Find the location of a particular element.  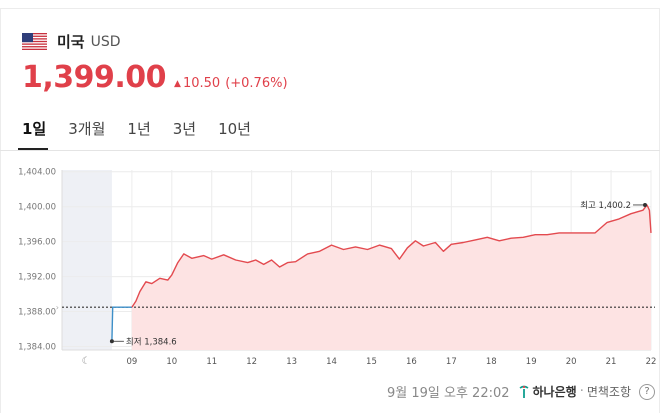

x-tick-label: 15 is located at coordinates (371, 362).